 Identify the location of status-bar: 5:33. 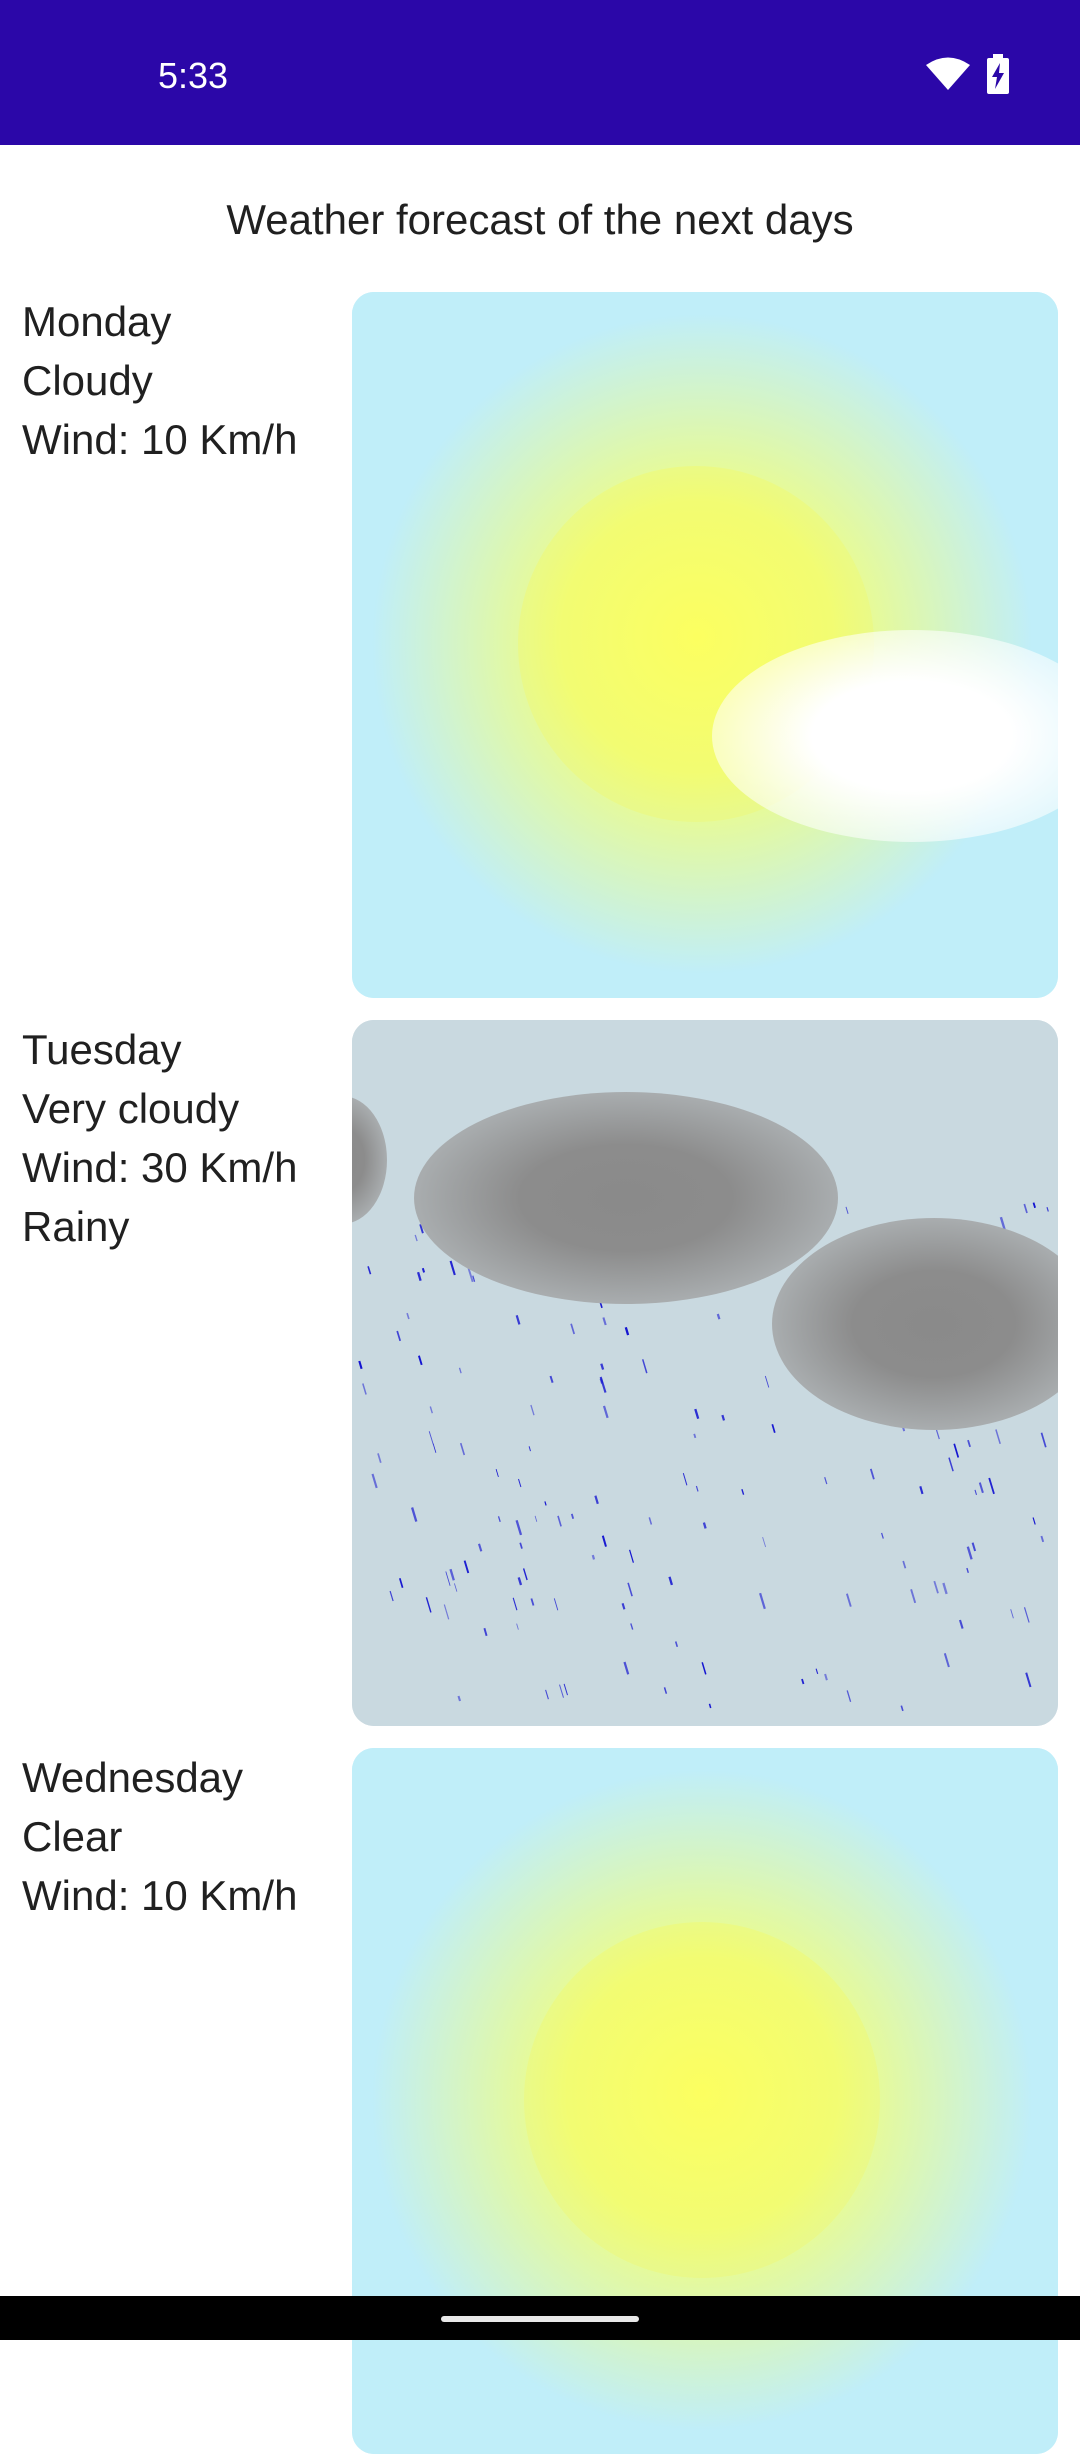
(540, 72).